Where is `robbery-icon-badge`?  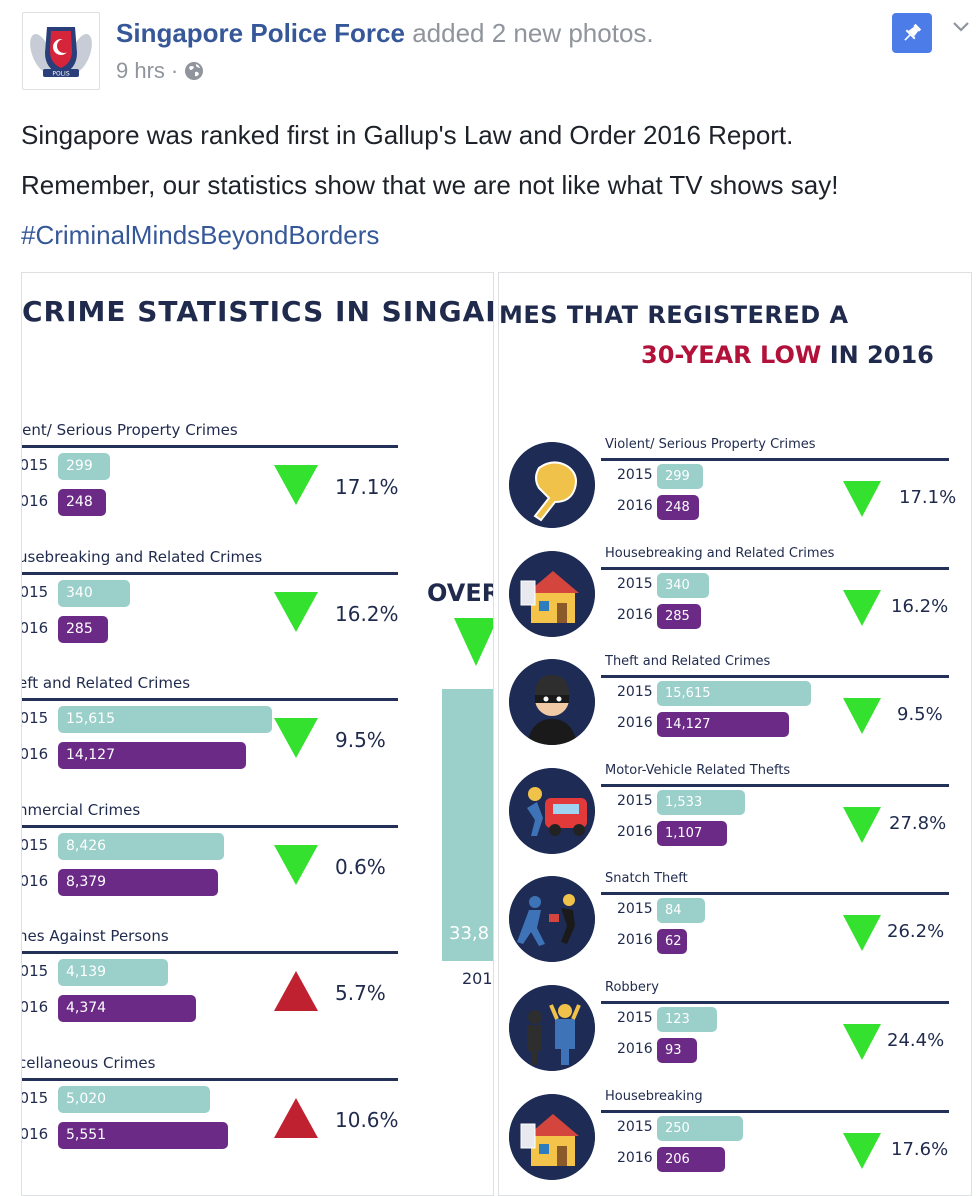
robbery-icon-badge is located at coordinates (552, 1028).